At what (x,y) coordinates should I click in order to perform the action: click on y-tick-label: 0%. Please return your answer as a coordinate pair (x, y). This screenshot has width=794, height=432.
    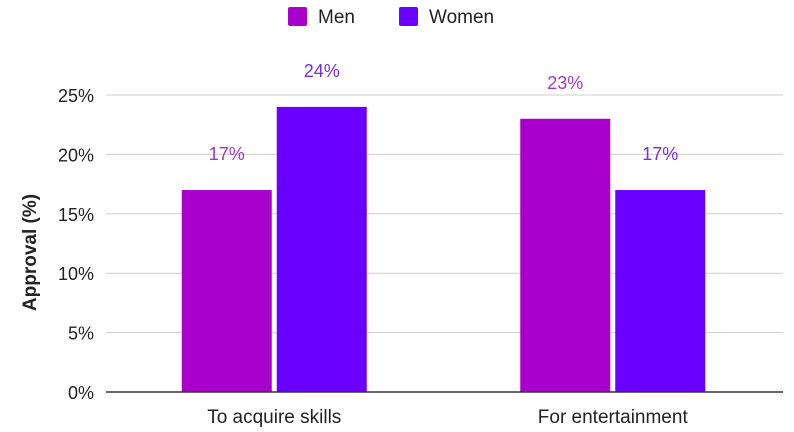
    Looking at the image, I should click on (81, 393).